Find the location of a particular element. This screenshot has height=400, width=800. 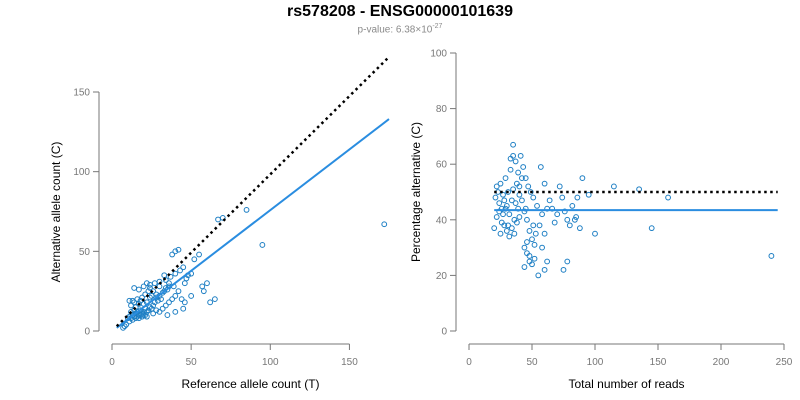

y-tick-label: 60 is located at coordinates (442, 165).